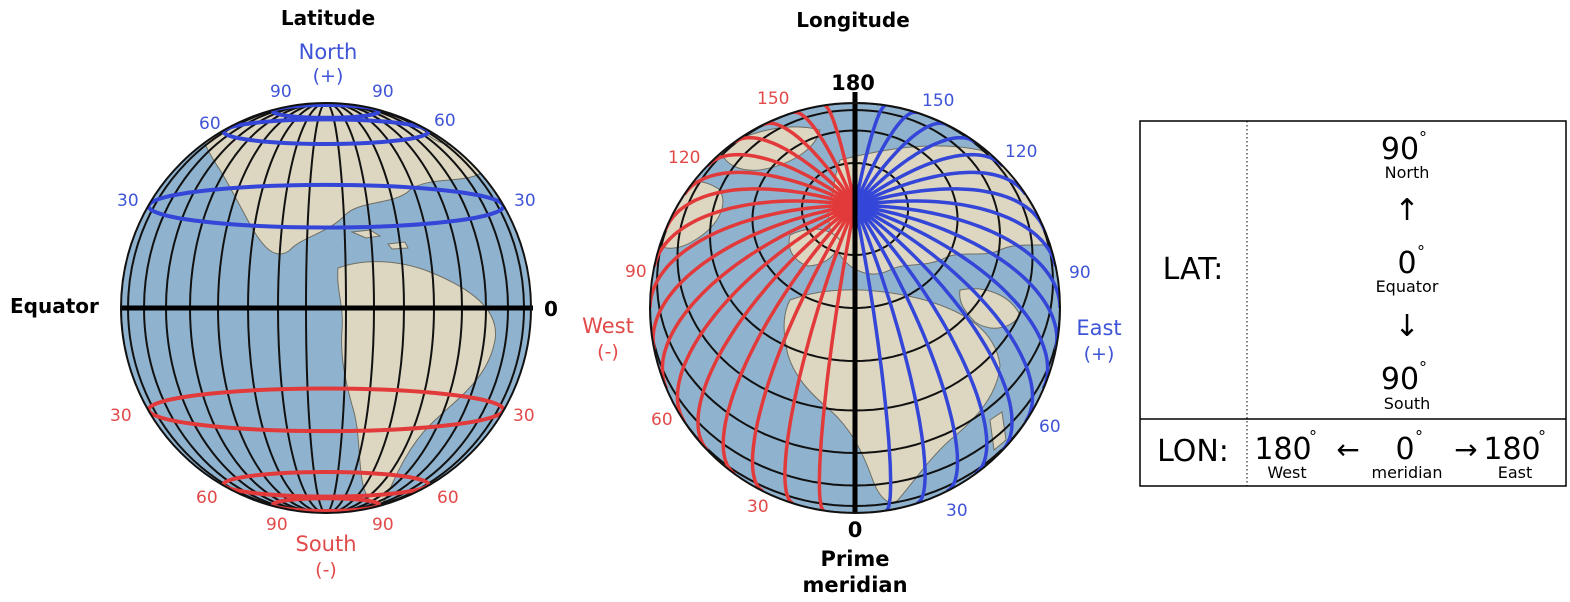  I want to click on lon-east-value: 180, so click(1511, 449).